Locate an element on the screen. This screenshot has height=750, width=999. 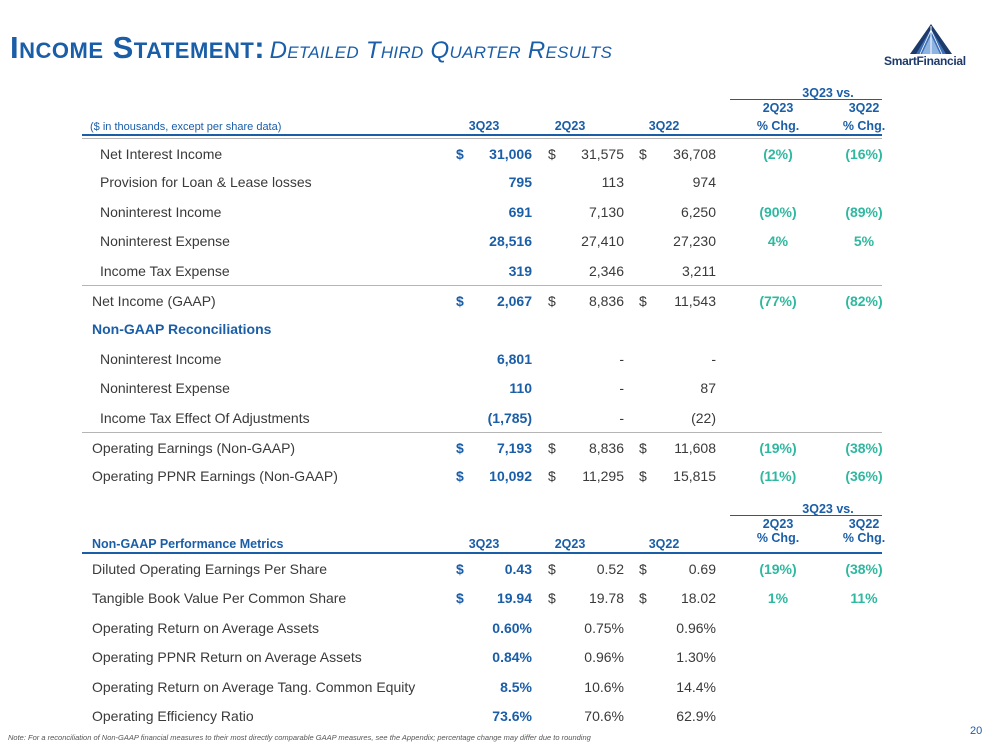
metrics-header-col4b: % Chg. is located at coordinates (778, 538).